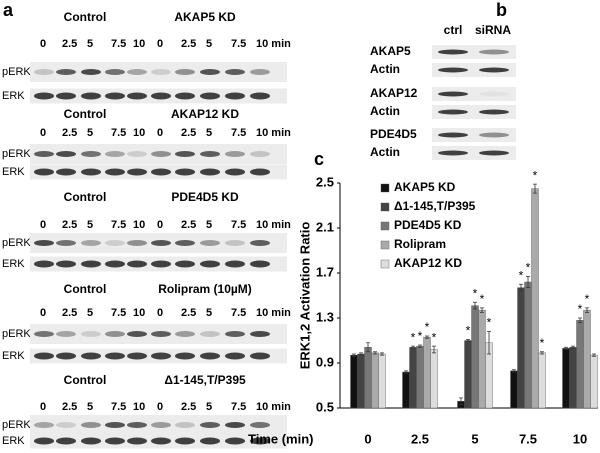 The height and width of the screenshot is (453, 600). What do you see at coordinates (580, 438) in the screenshot?
I see `x-tick-label: 10` at bounding box center [580, 438].